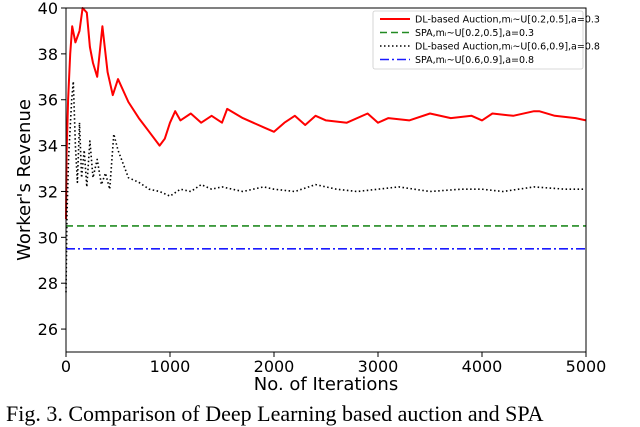 The image size is (640, 427). Describe the element at coordinates (24, 180) in the screenshot. I see `y-axis-label: Worker's Revenue` at that location.